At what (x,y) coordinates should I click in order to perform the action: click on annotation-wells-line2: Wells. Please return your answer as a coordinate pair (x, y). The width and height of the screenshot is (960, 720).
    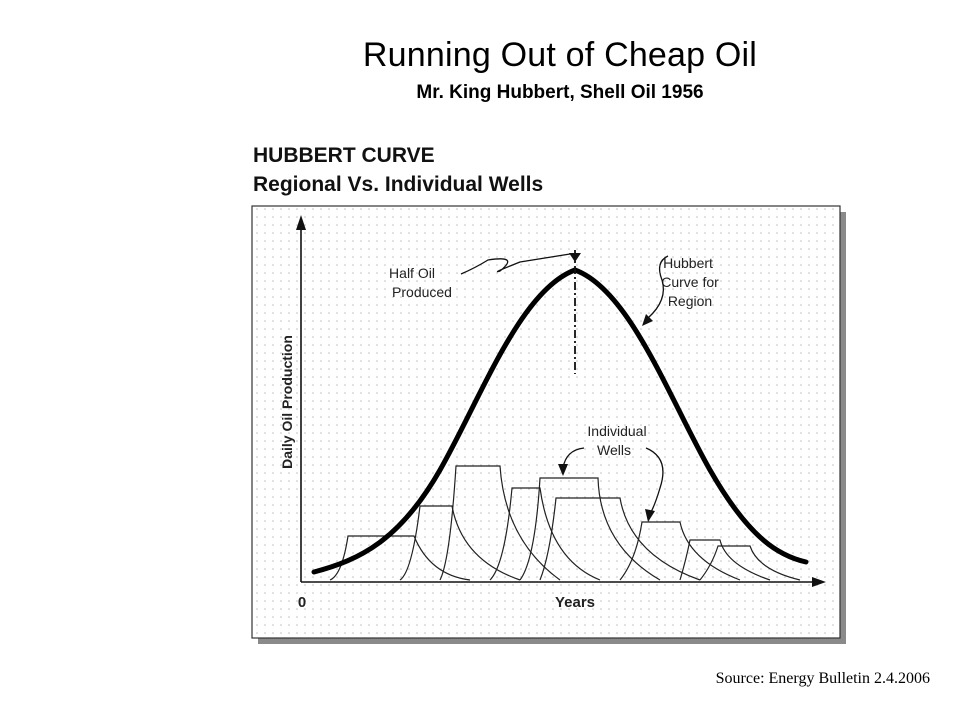
    Looking at the image, I should click on (614, 450).